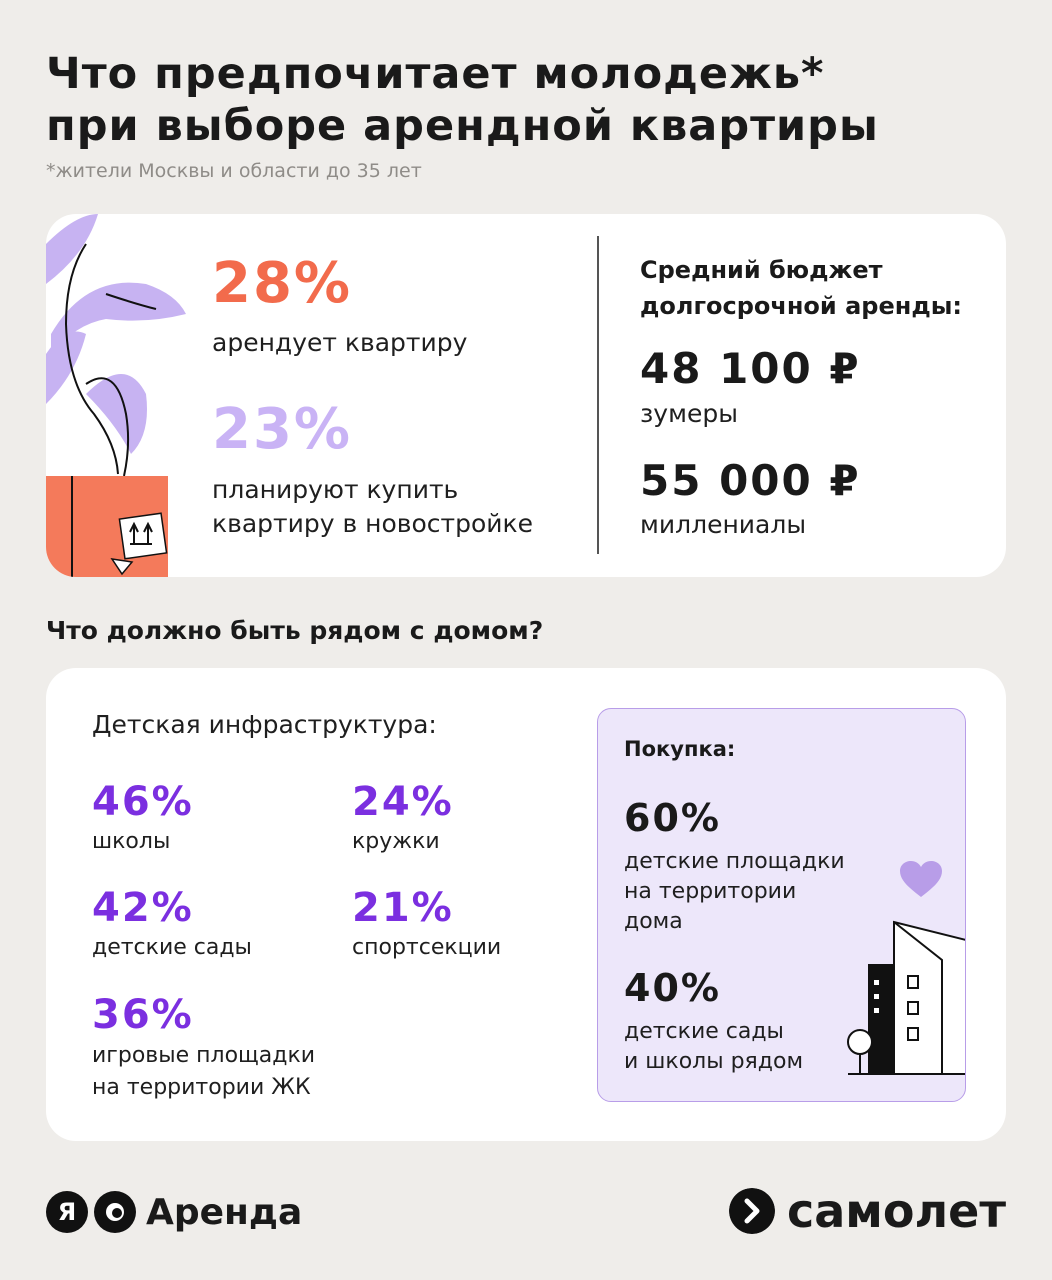  What do you see at coordinates (131, 841) in the screenshot?
I see `schools-label: школы` at bounding box center [131, 841].